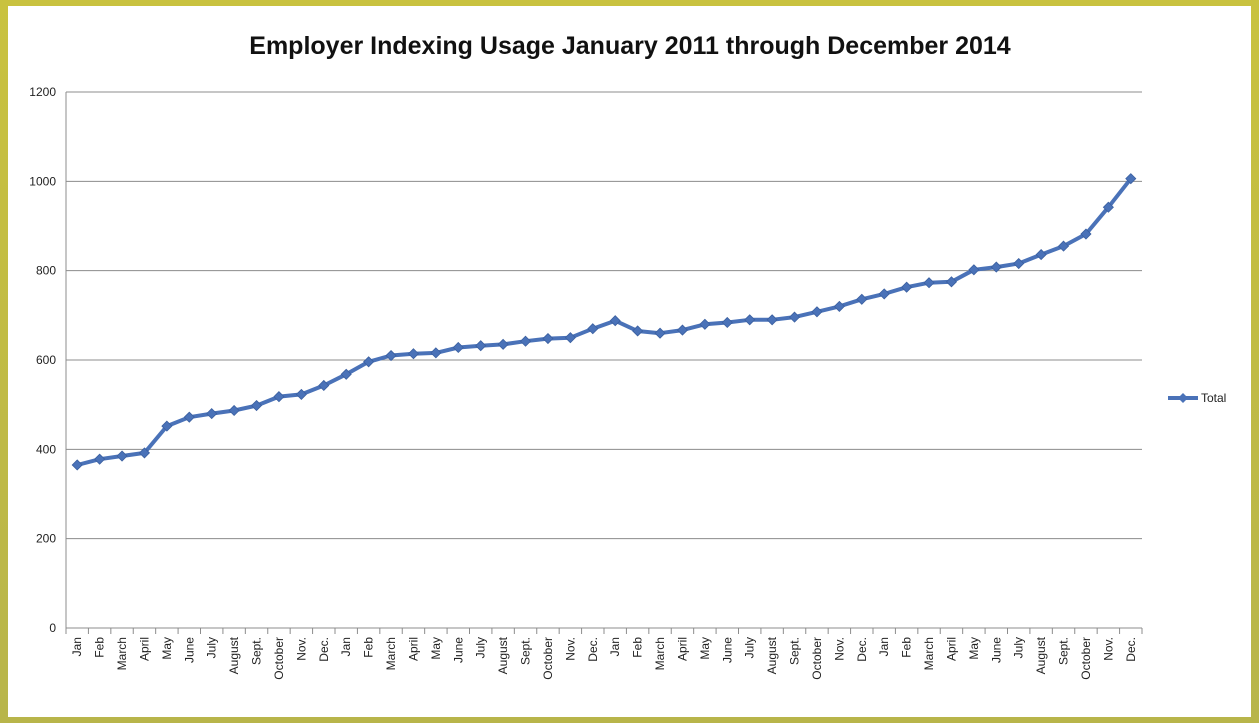 The height and width of the screenshot is (723, 1259). Describe the element at coordinates (46, 539) in the screenshot. I see `y-tick-label: 200` at that location.